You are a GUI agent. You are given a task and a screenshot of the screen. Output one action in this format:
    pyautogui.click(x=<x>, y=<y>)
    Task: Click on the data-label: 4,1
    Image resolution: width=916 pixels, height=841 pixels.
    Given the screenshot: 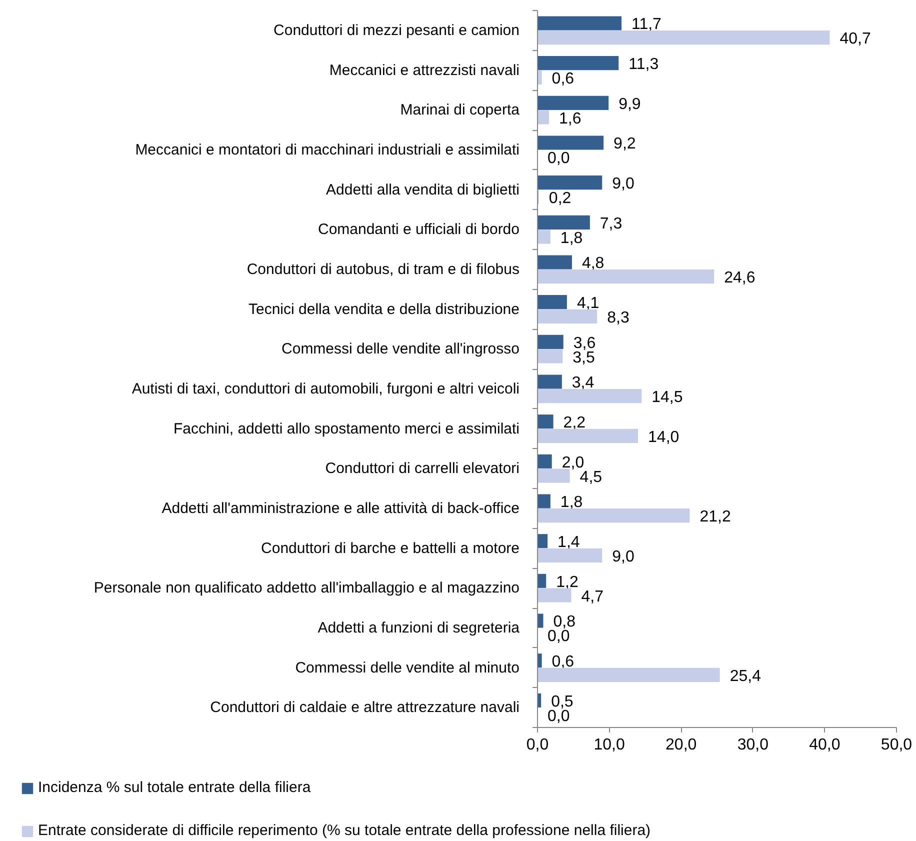 What is the action you would take?
    pyautogui.click(x=588, y=303)
    